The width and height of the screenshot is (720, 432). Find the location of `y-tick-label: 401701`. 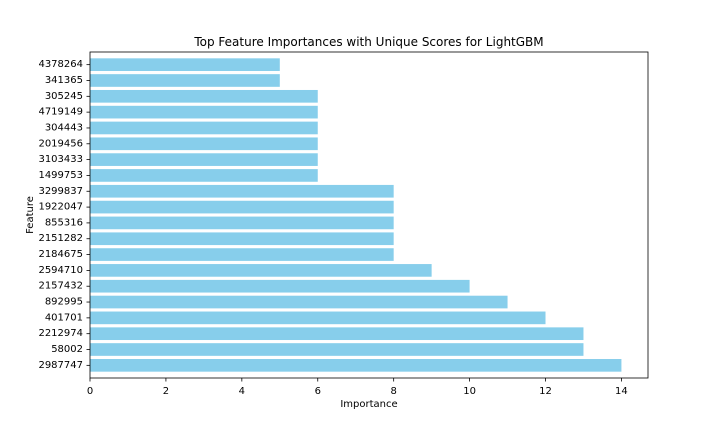

y-tick-label: 401701 is located at coordinates (64, 317).